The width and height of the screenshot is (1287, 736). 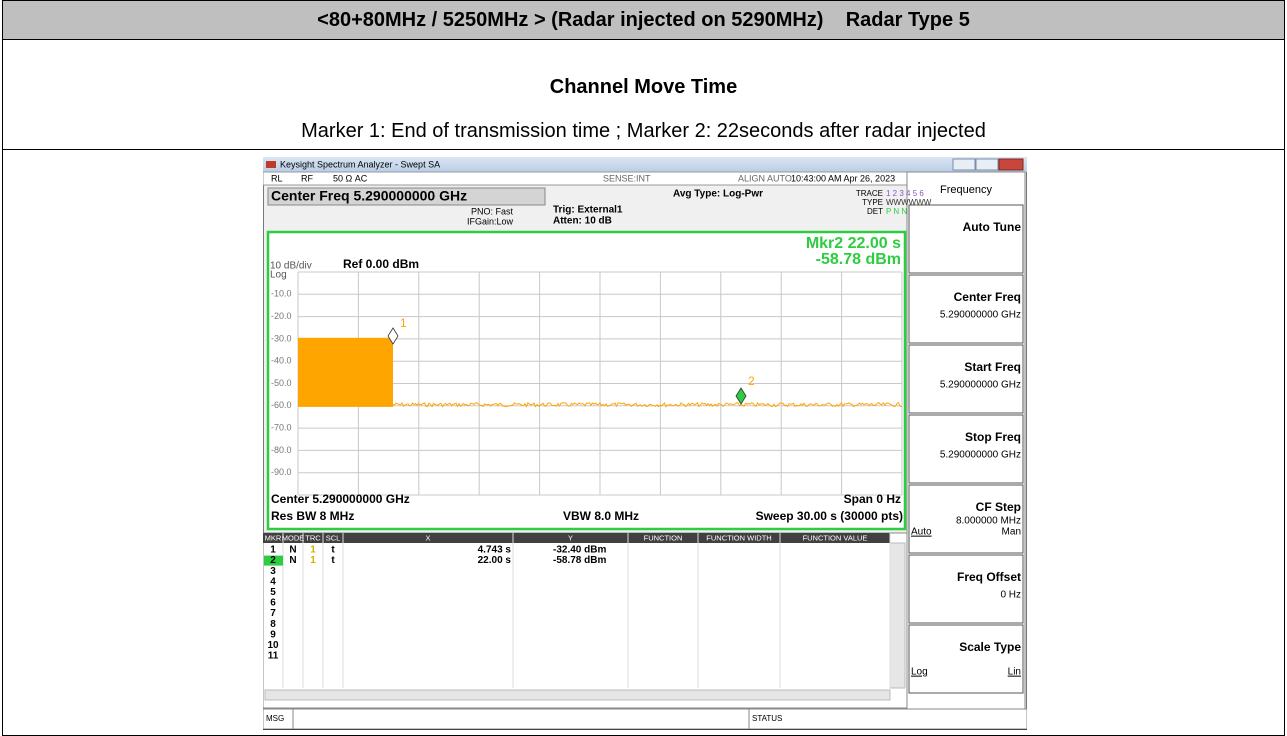 I want to click on trace-value: WWWWWW, so click(x=909, y=202).